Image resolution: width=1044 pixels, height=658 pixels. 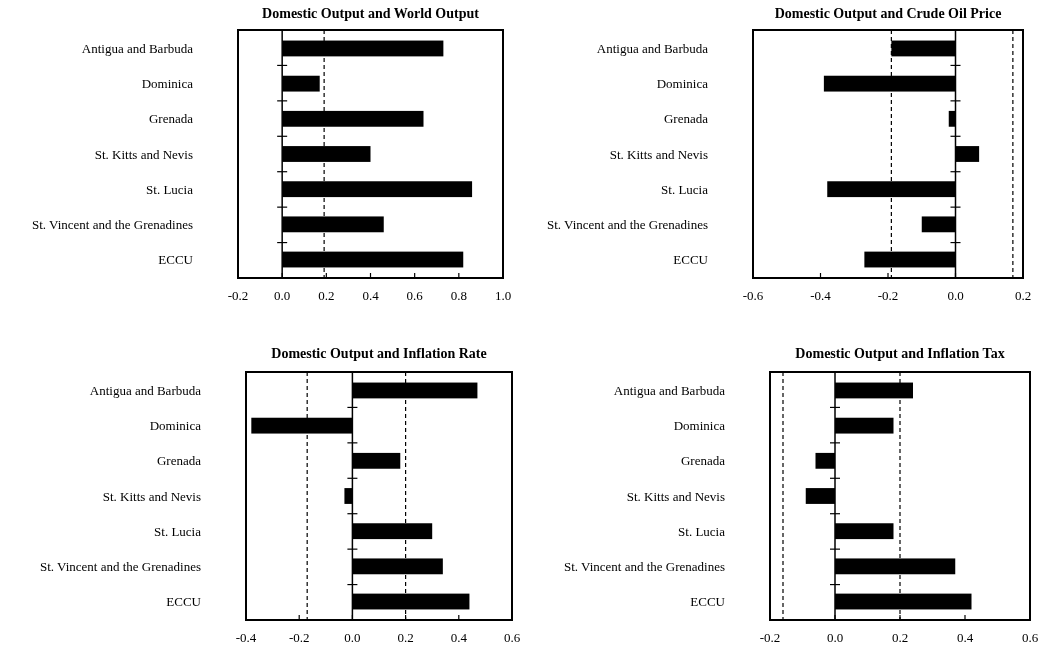 I want to click on chart-title: Domestic Output and World Output, so click(x=371, y=13).